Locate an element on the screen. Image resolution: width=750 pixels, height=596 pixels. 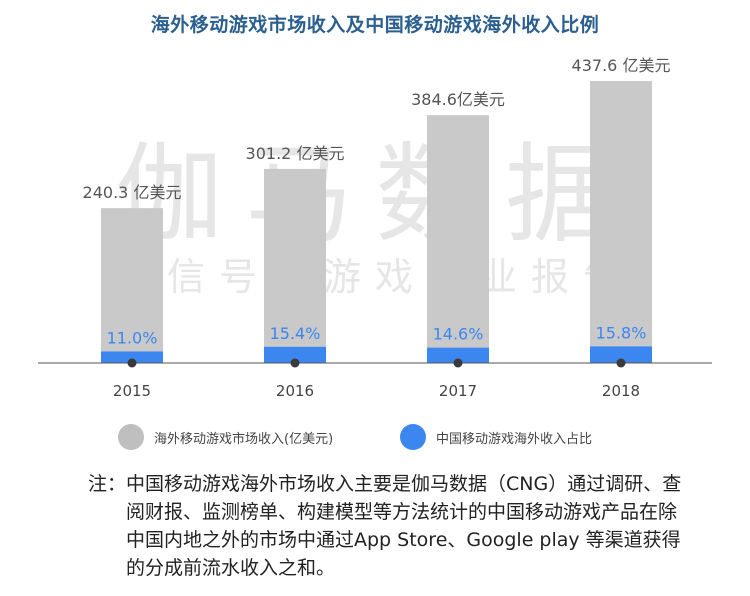
x-axis-ticks: 2015 2016 2017 2018 is located at coordinates (376, 379).